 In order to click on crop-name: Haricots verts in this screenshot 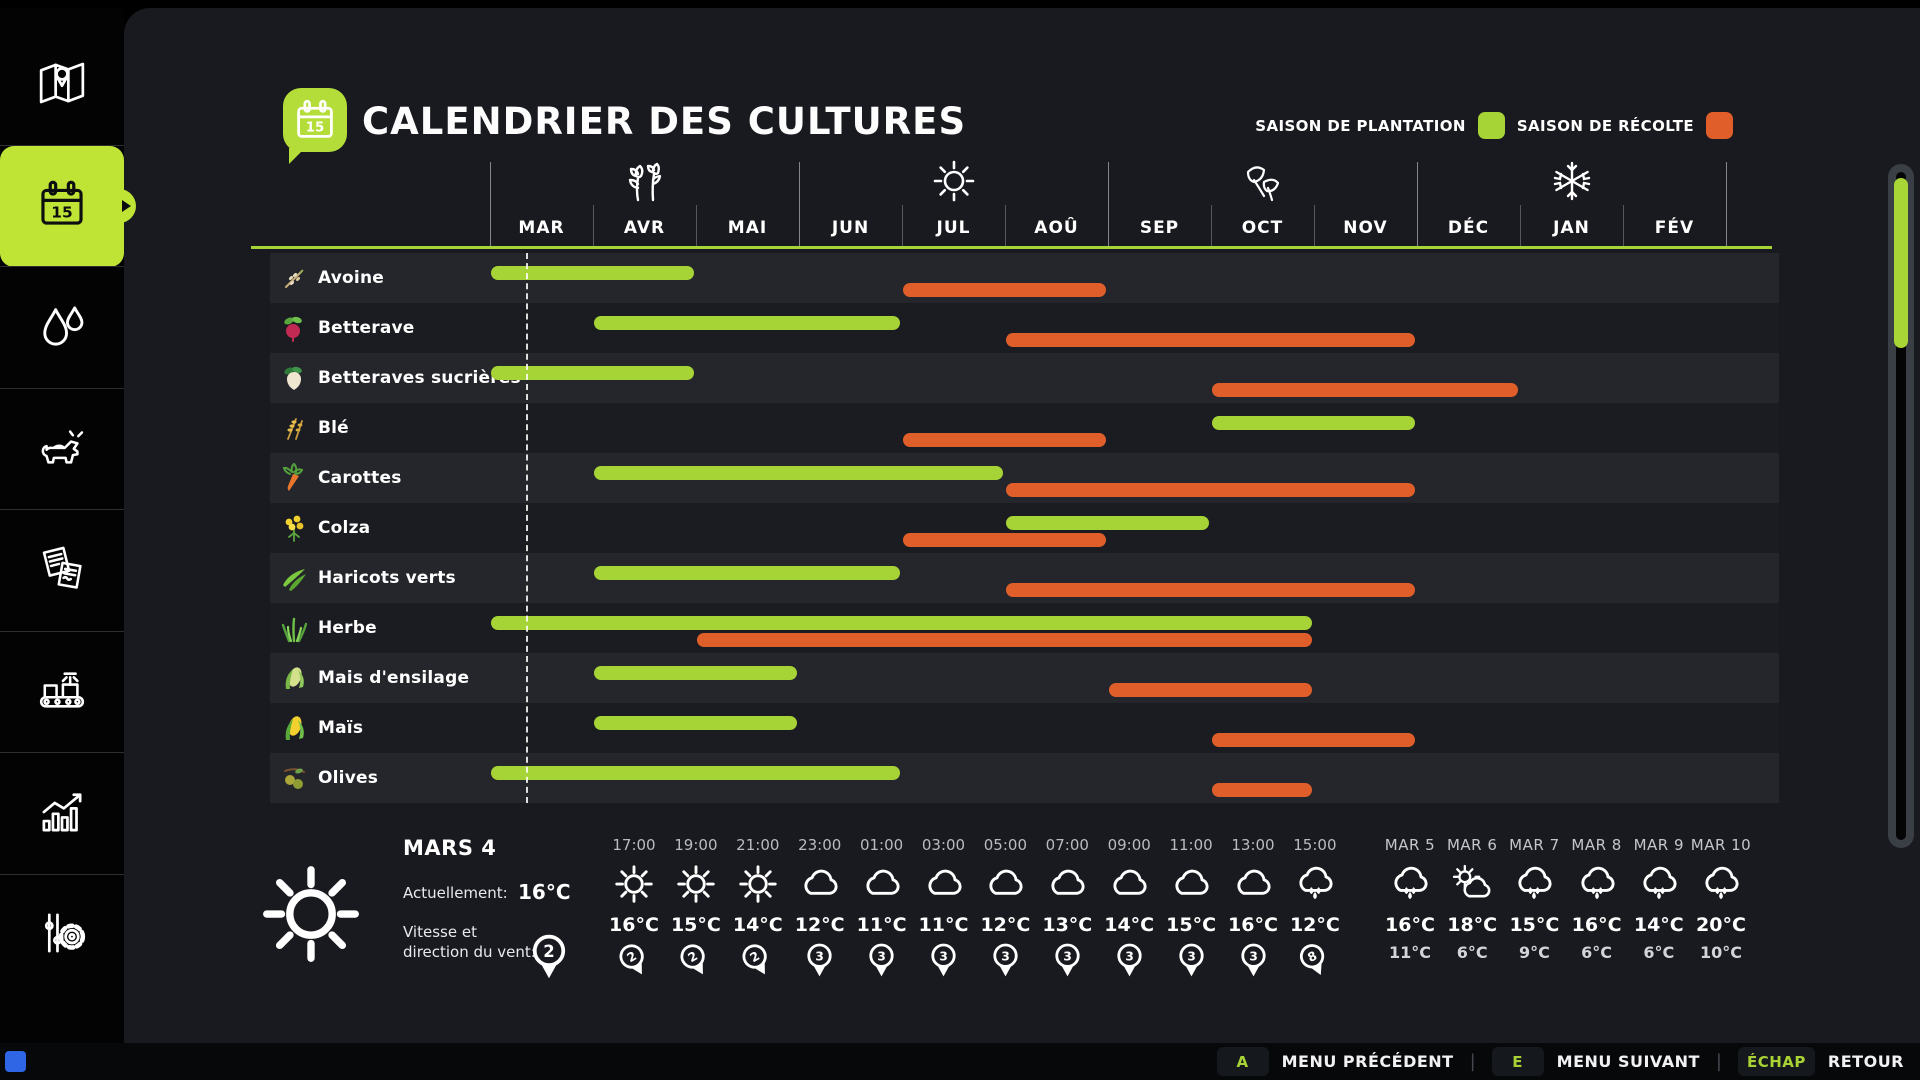, I will do `click(387, 578)`.